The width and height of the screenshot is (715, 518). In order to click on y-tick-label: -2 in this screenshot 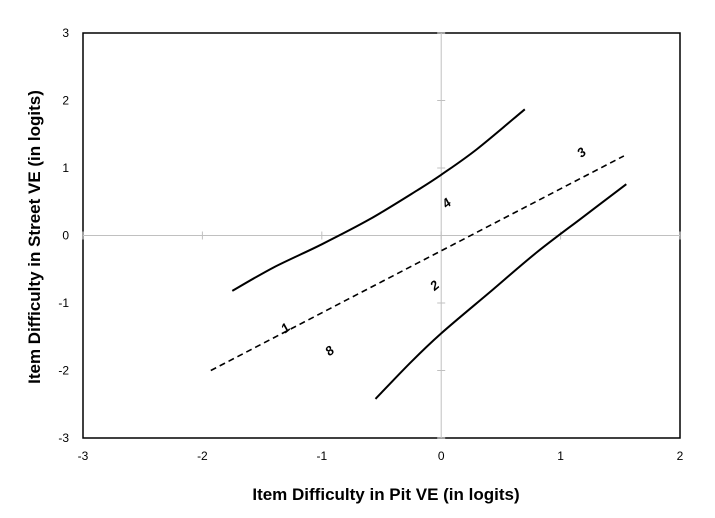, I will do `click(63, 371)`.